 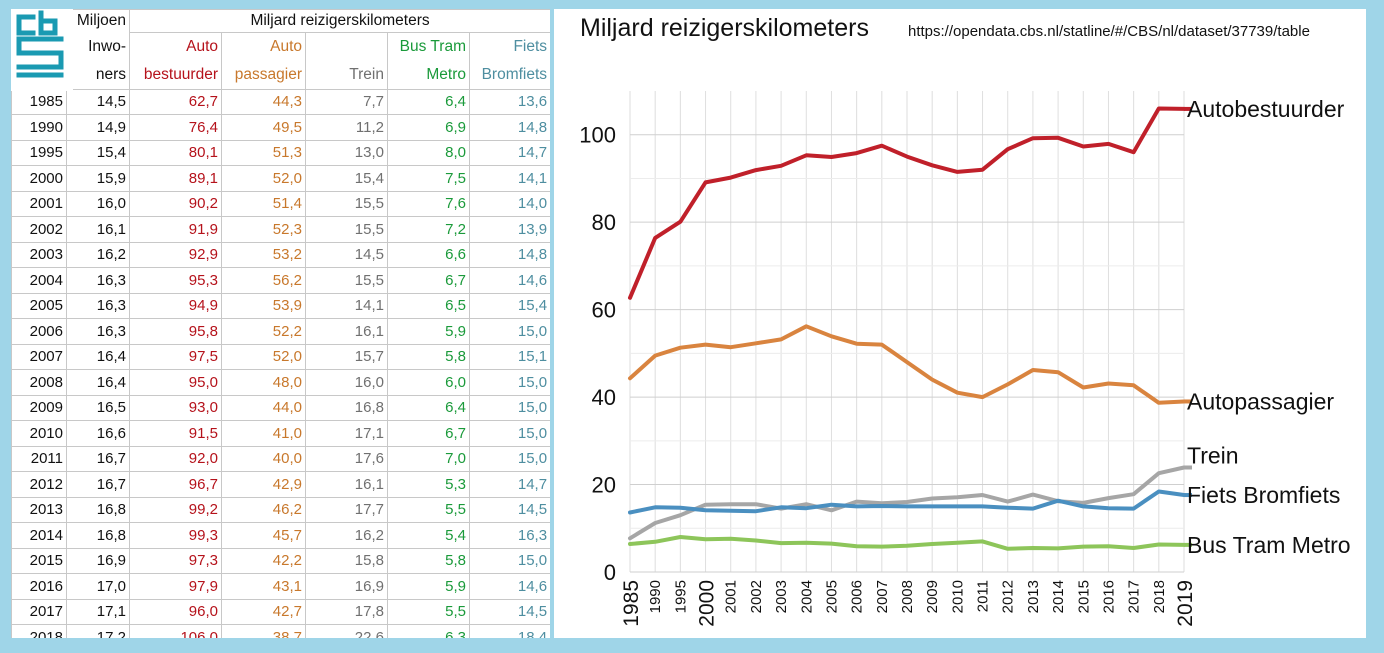 What do you see at coordinates (655, 596) in the screenshot?
I see `x-tick-label: 1990` at bounding box center [655, 596].